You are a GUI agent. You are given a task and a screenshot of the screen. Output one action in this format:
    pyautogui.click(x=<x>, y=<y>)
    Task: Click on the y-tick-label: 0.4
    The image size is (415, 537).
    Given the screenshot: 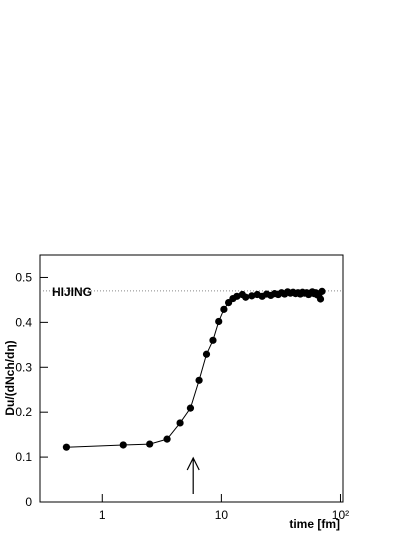 What is the action you would take?
    pyautogui.click(x=23, y=322)
    